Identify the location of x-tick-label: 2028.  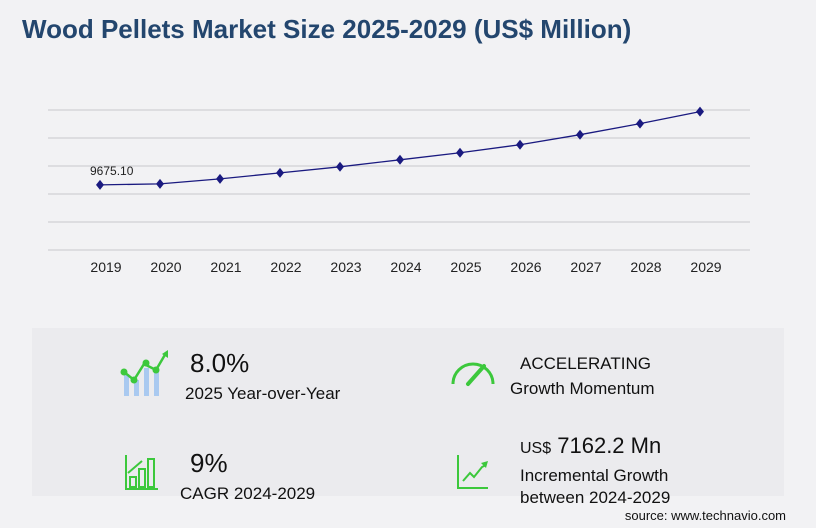
(645, 267).